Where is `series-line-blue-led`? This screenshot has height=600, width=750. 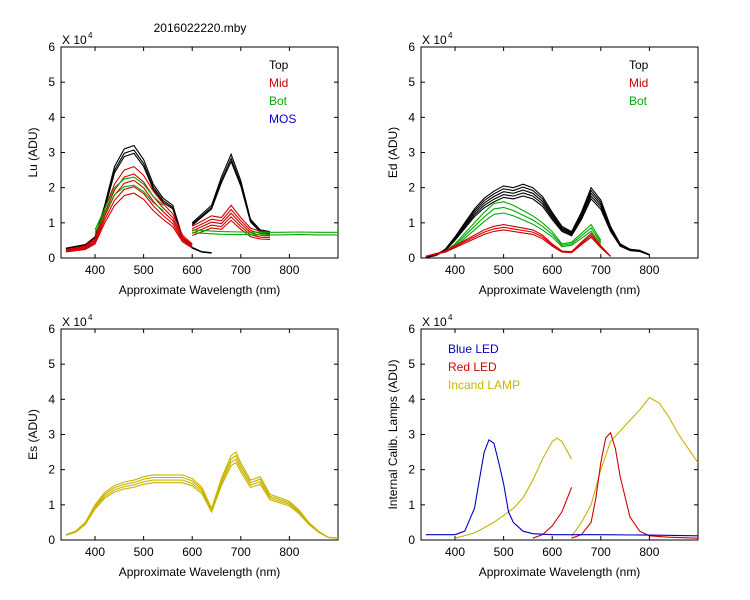 series-line-blue-led is located at coordinates (561, 487).